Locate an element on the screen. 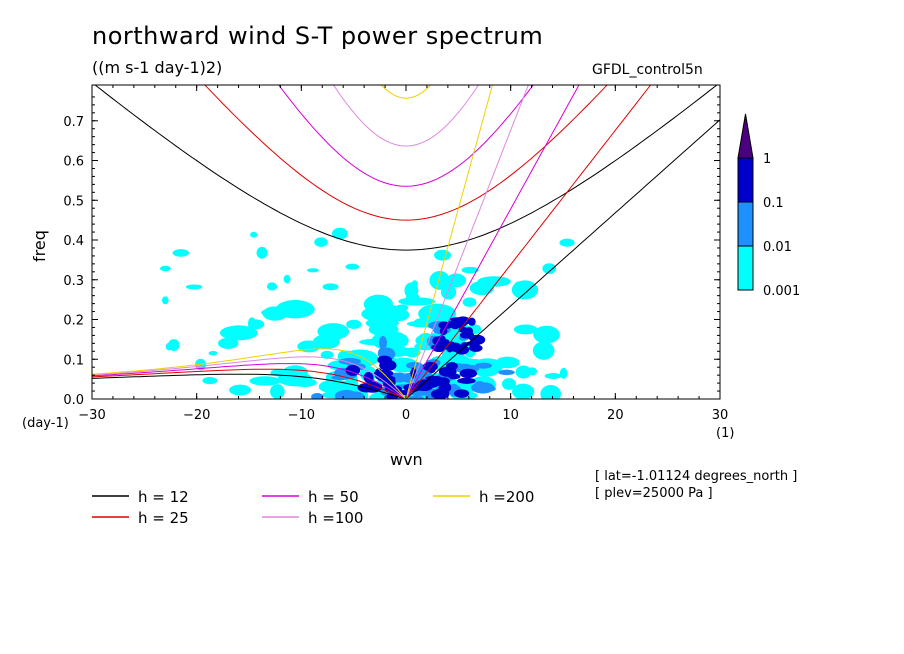 The image size is (904, 654). colorbar-label: 0.01 is located at coordinates (777, 247).